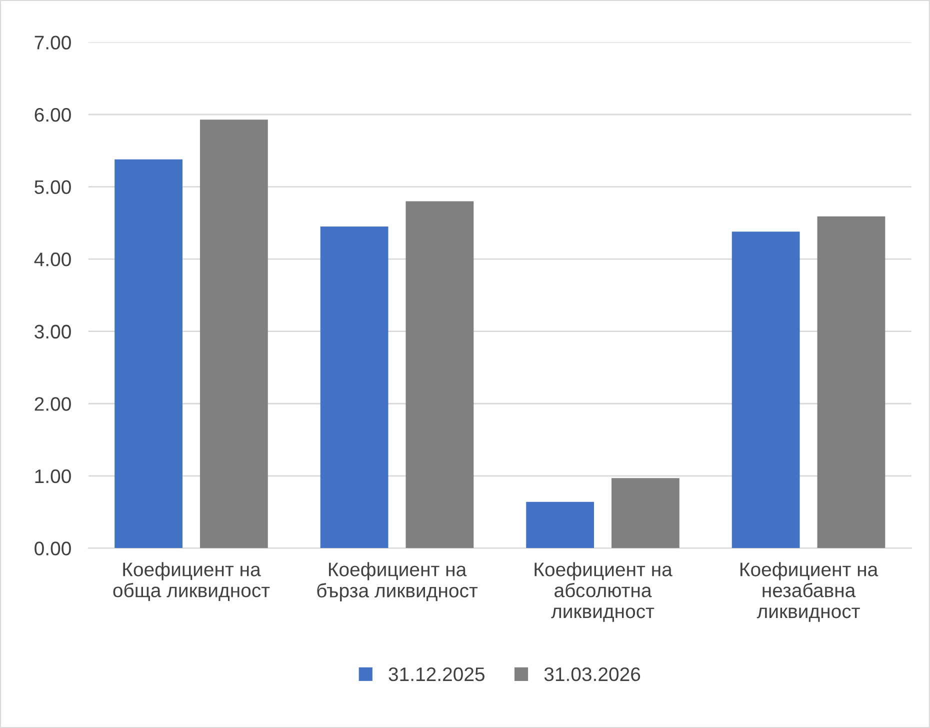  I want to click on y-tick-label: 1.00, so click(53, 476).